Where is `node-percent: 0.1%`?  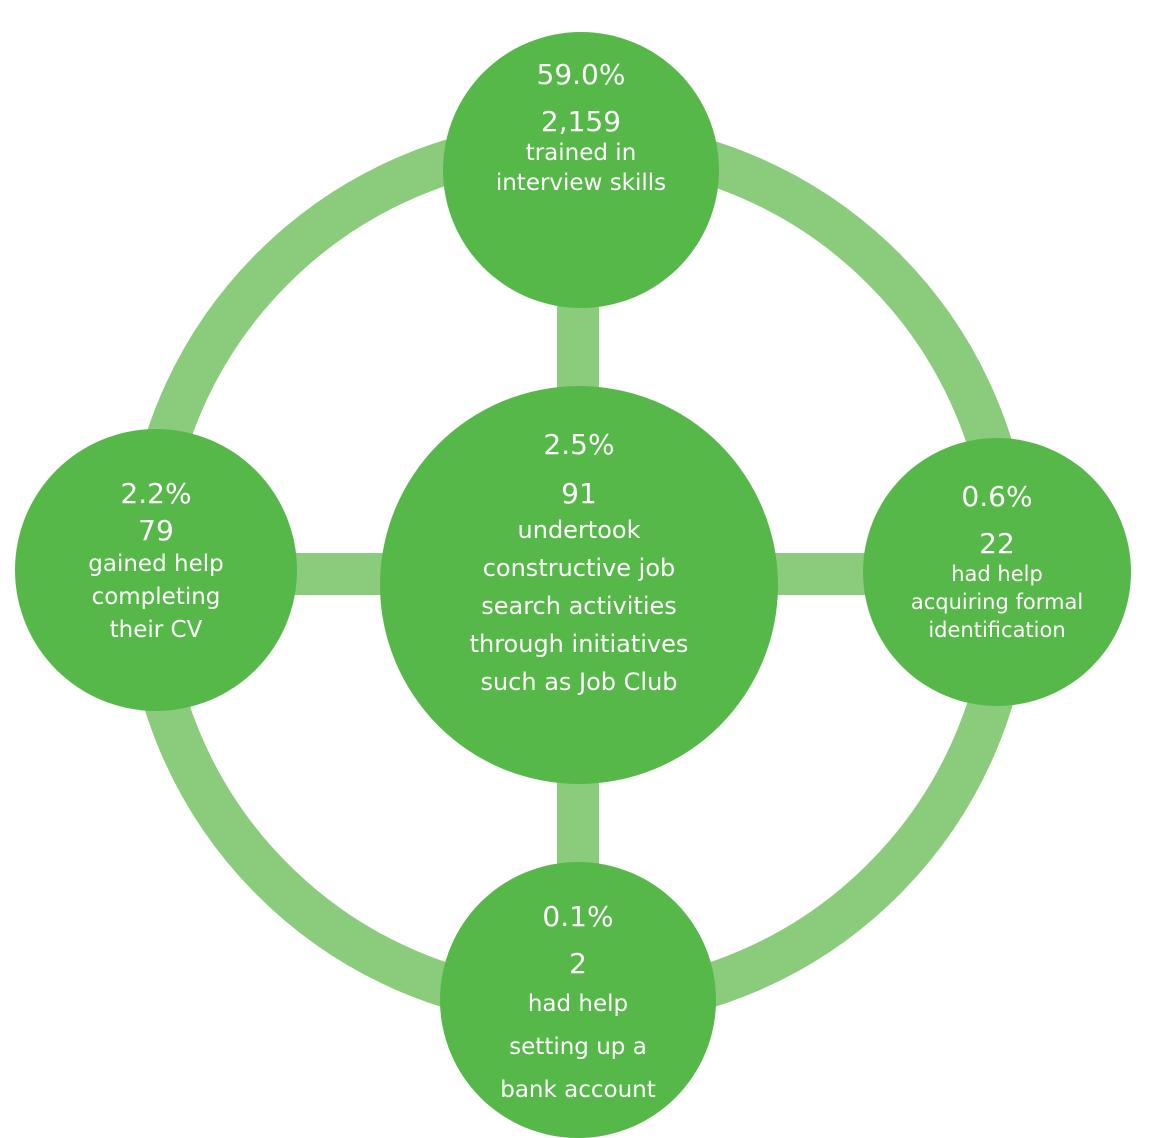 node-percent: 0.1% is located at coordinates (578, 916).